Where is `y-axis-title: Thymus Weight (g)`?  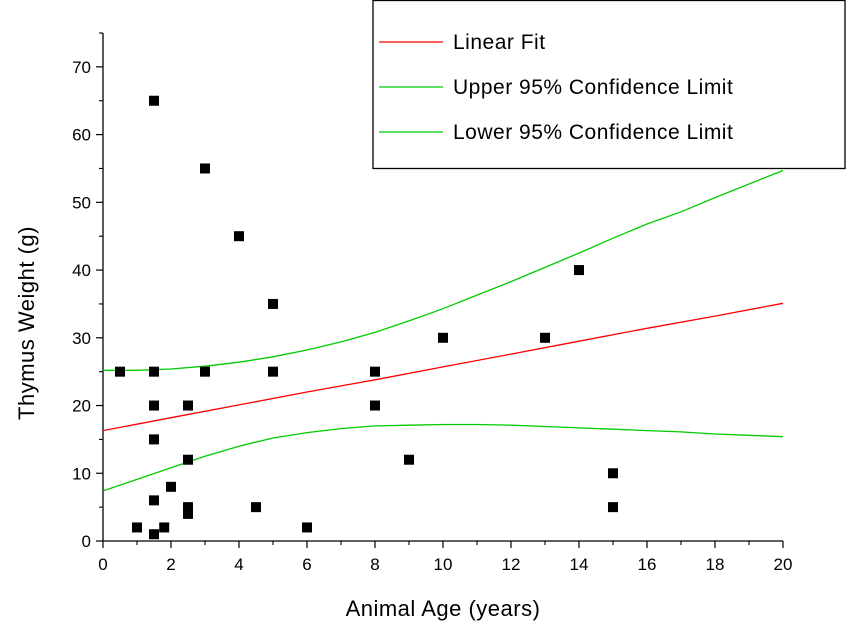
y-axis-title: Thymus Weight (g) is located at coordinates (26, 323).